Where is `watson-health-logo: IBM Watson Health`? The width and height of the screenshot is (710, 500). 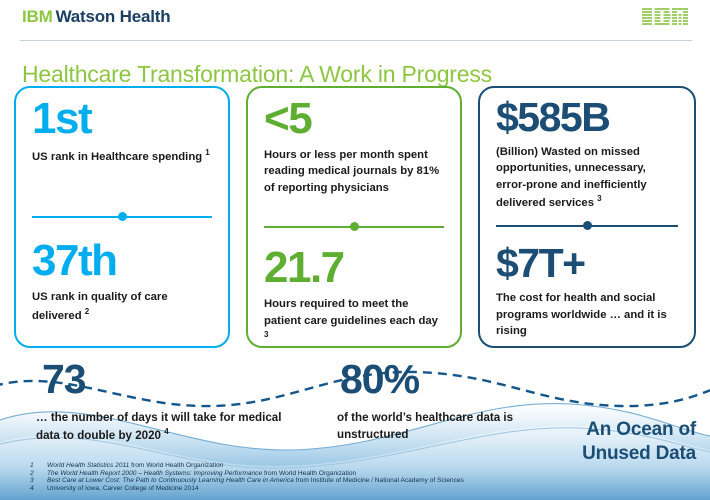 watson-health-logo: IBM Watson Health is located at coordinates (96, 17).